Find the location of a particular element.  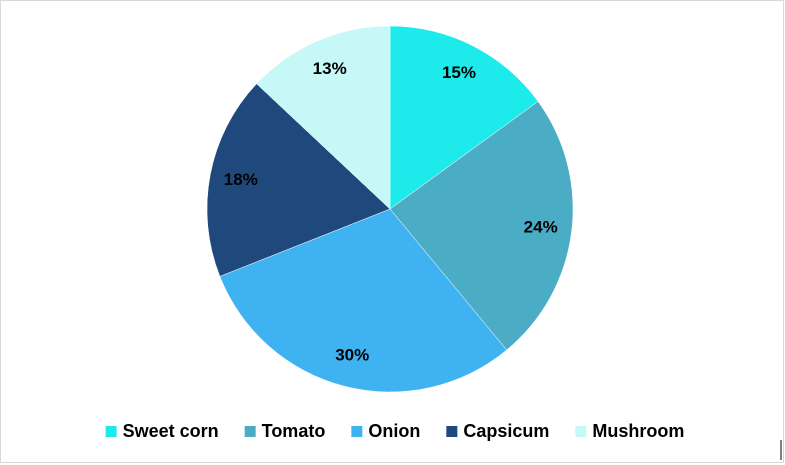

data-label: 24% is located at coordinates (541, 227).